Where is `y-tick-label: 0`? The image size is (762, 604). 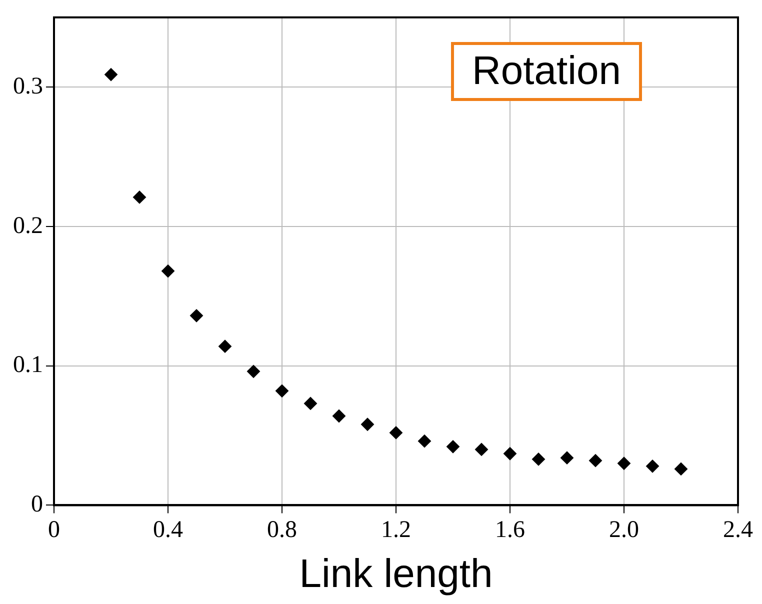 y-tick-label: 0 is located at coordinates (37, 504).